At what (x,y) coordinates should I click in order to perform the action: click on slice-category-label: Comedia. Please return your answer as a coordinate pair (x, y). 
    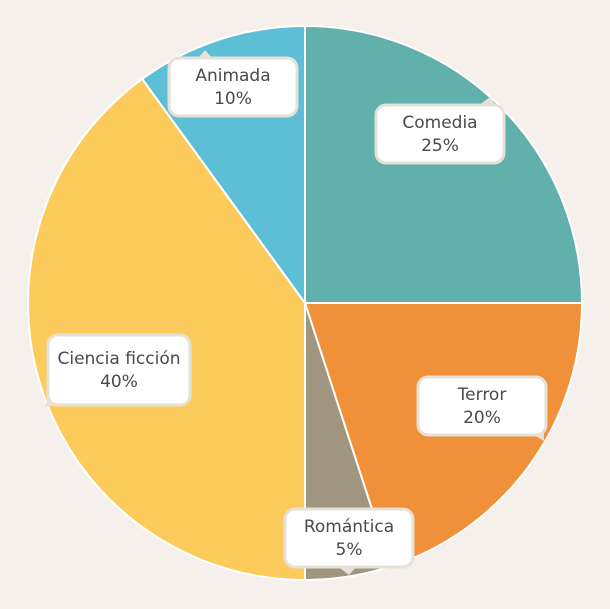
    Looking at the image, I should click on (439, 123).